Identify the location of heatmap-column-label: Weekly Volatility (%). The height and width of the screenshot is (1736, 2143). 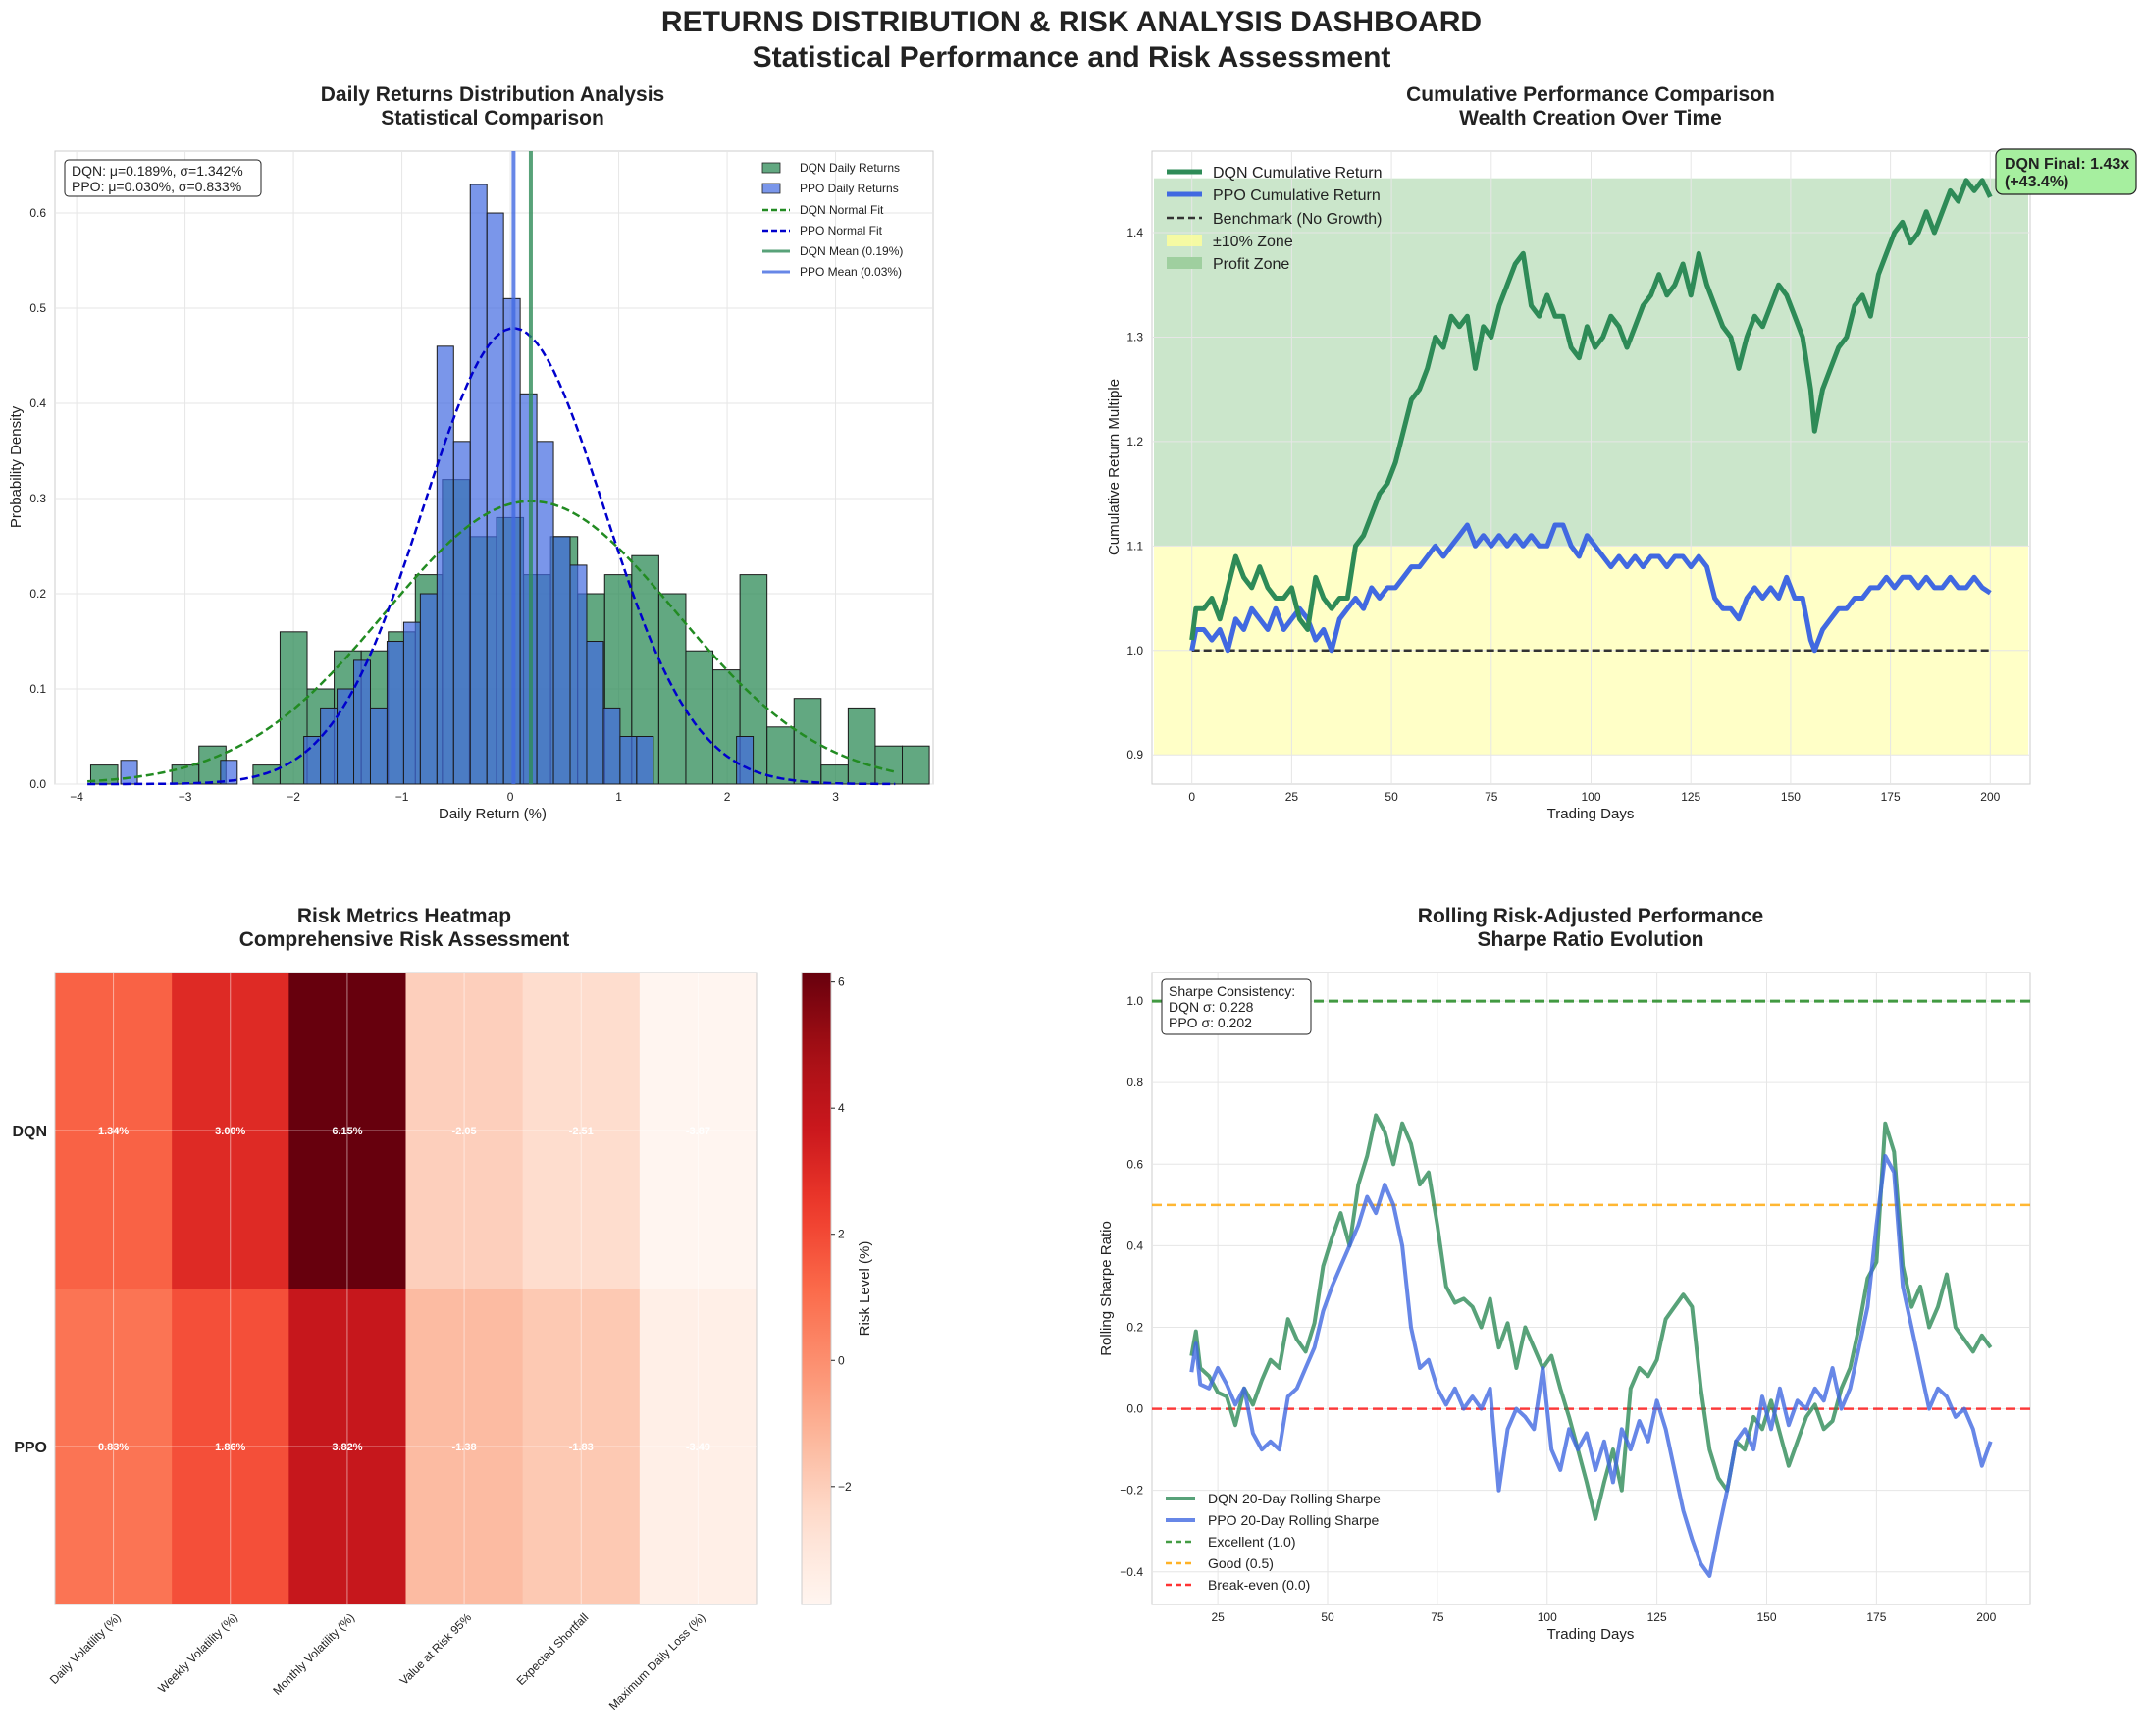
(197, 1653).